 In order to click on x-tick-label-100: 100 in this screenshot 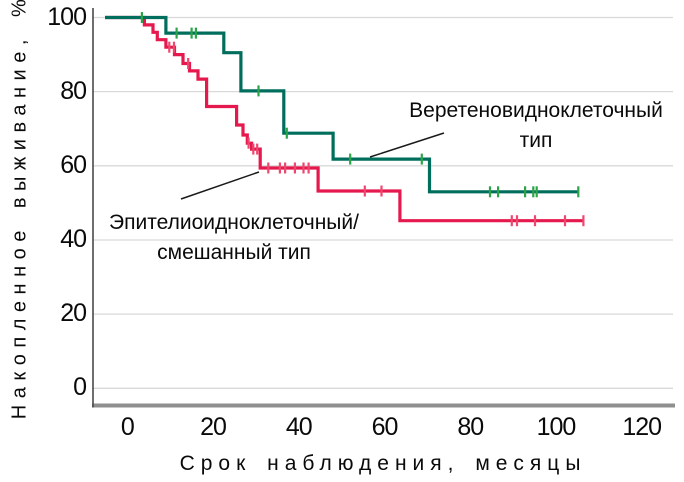, I will do `click(556, 427)`.